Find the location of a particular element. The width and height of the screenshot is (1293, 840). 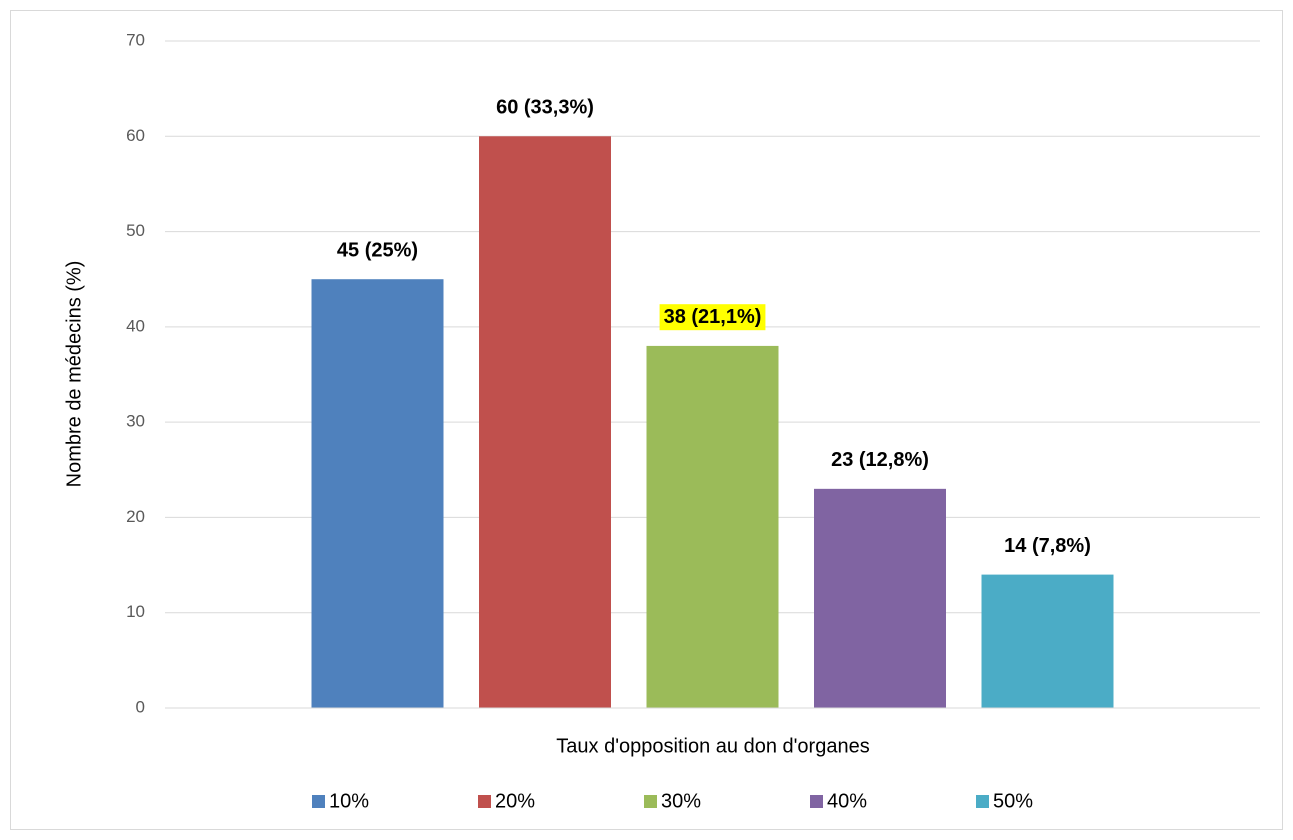

y-tick-label: 0 is located at coordinates (140, 706).